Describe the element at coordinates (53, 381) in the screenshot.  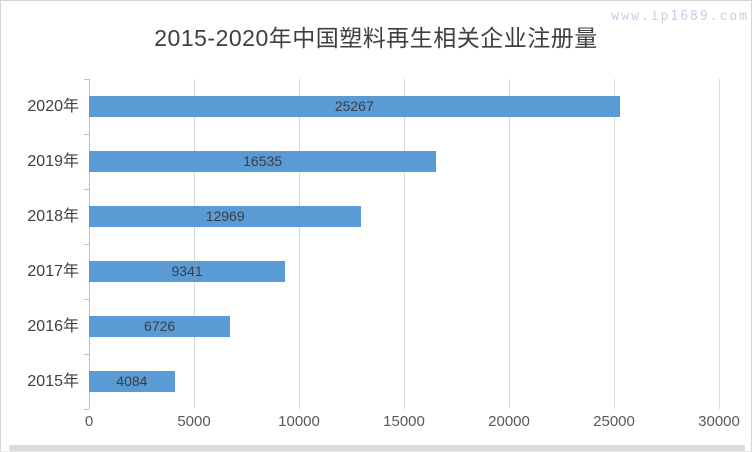
I see `category-label: 2015年` at that location.